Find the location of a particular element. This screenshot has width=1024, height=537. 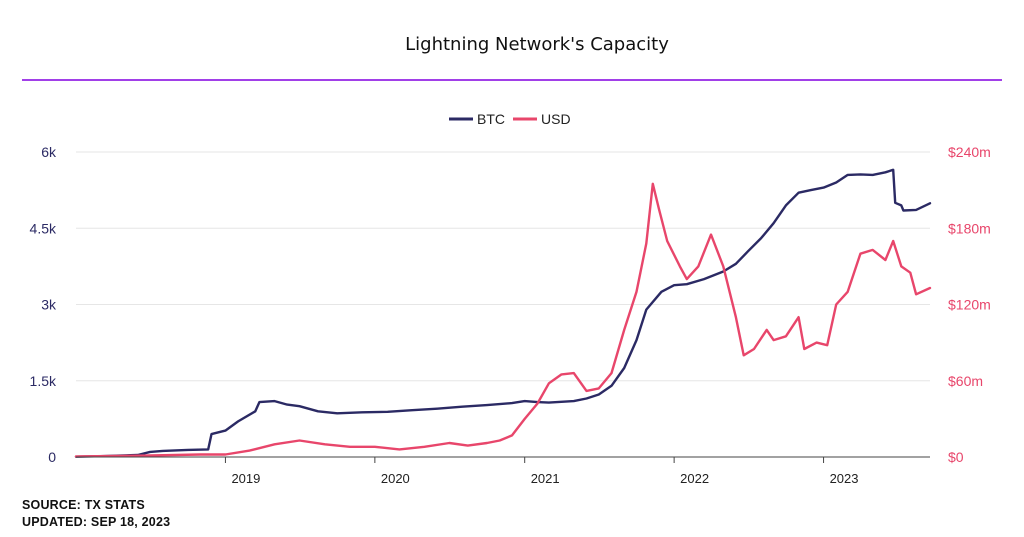

y-left-tick-label: 0 is located at coordinates (52, 457).